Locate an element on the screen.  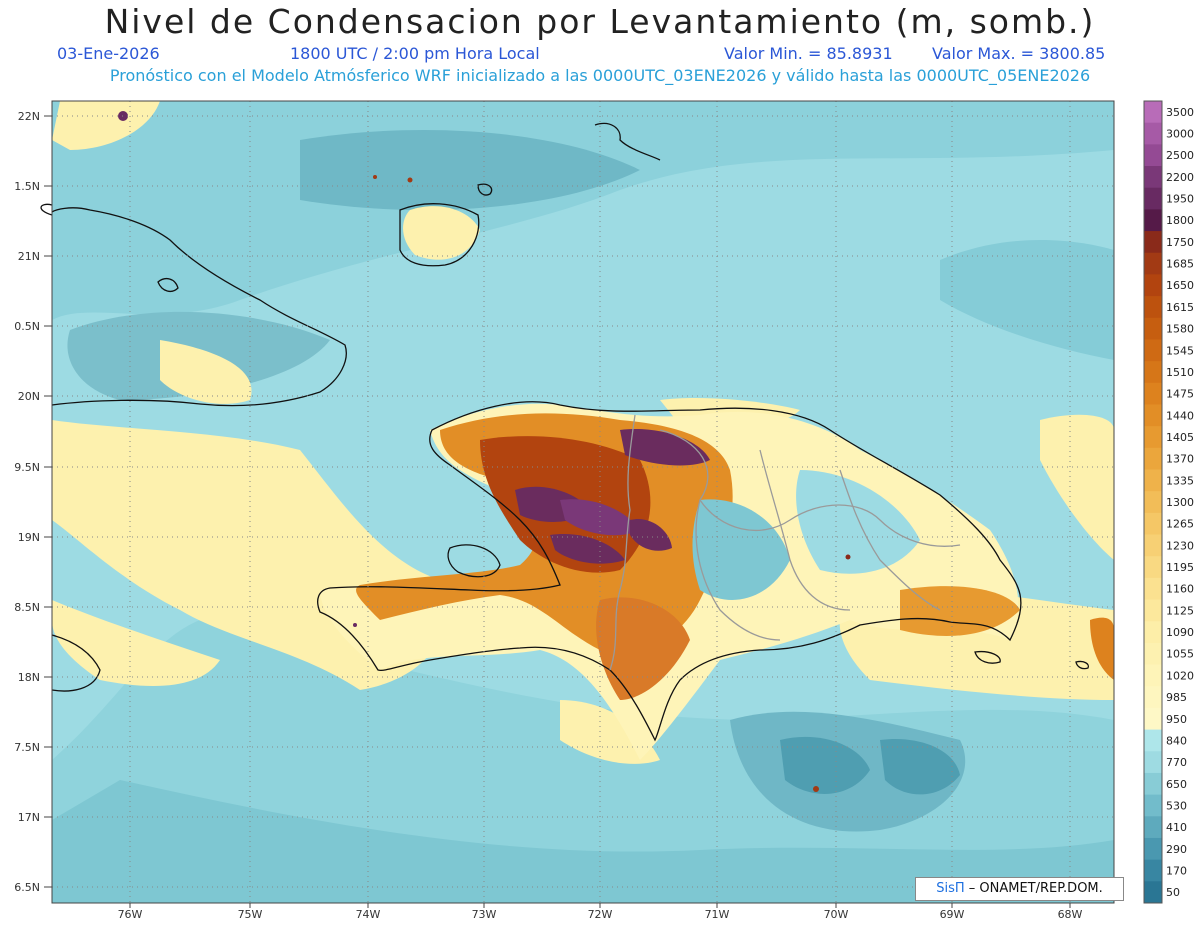
legend-label: 1370 is located at coordinates (1180, 459).